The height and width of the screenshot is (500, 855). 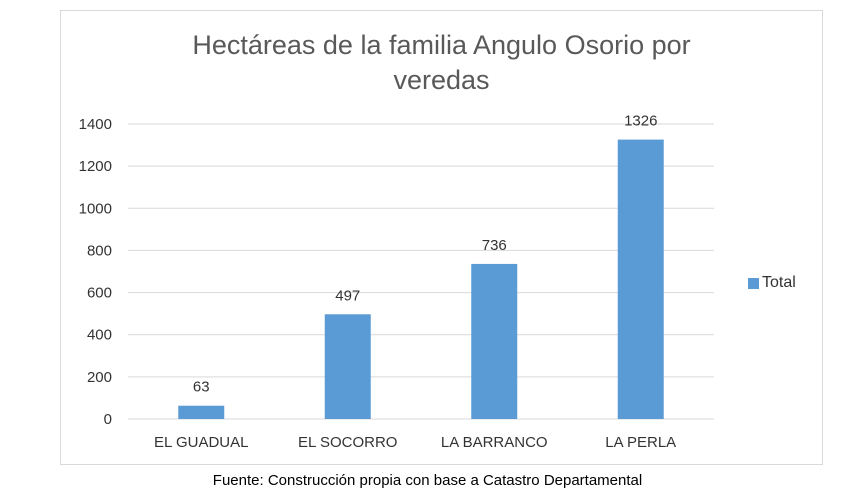 I want to click on data-label: 497, so click(x=347, y=295).